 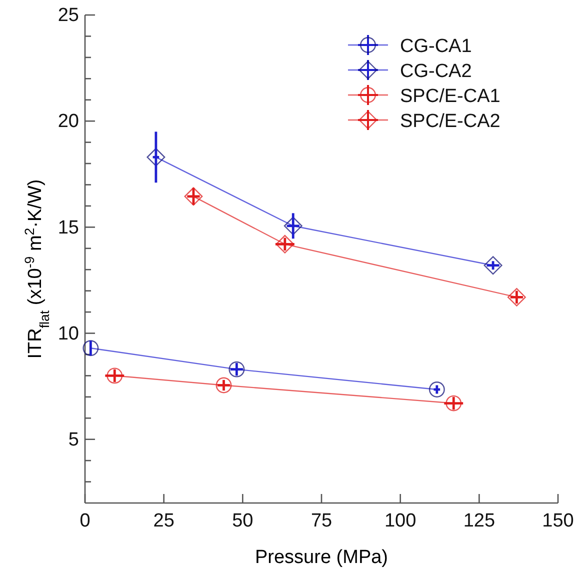 What do you see at coordinates (68, 333) in the screenshot?
I see `y-tick-label: 10` at bounding box center [68, 333].